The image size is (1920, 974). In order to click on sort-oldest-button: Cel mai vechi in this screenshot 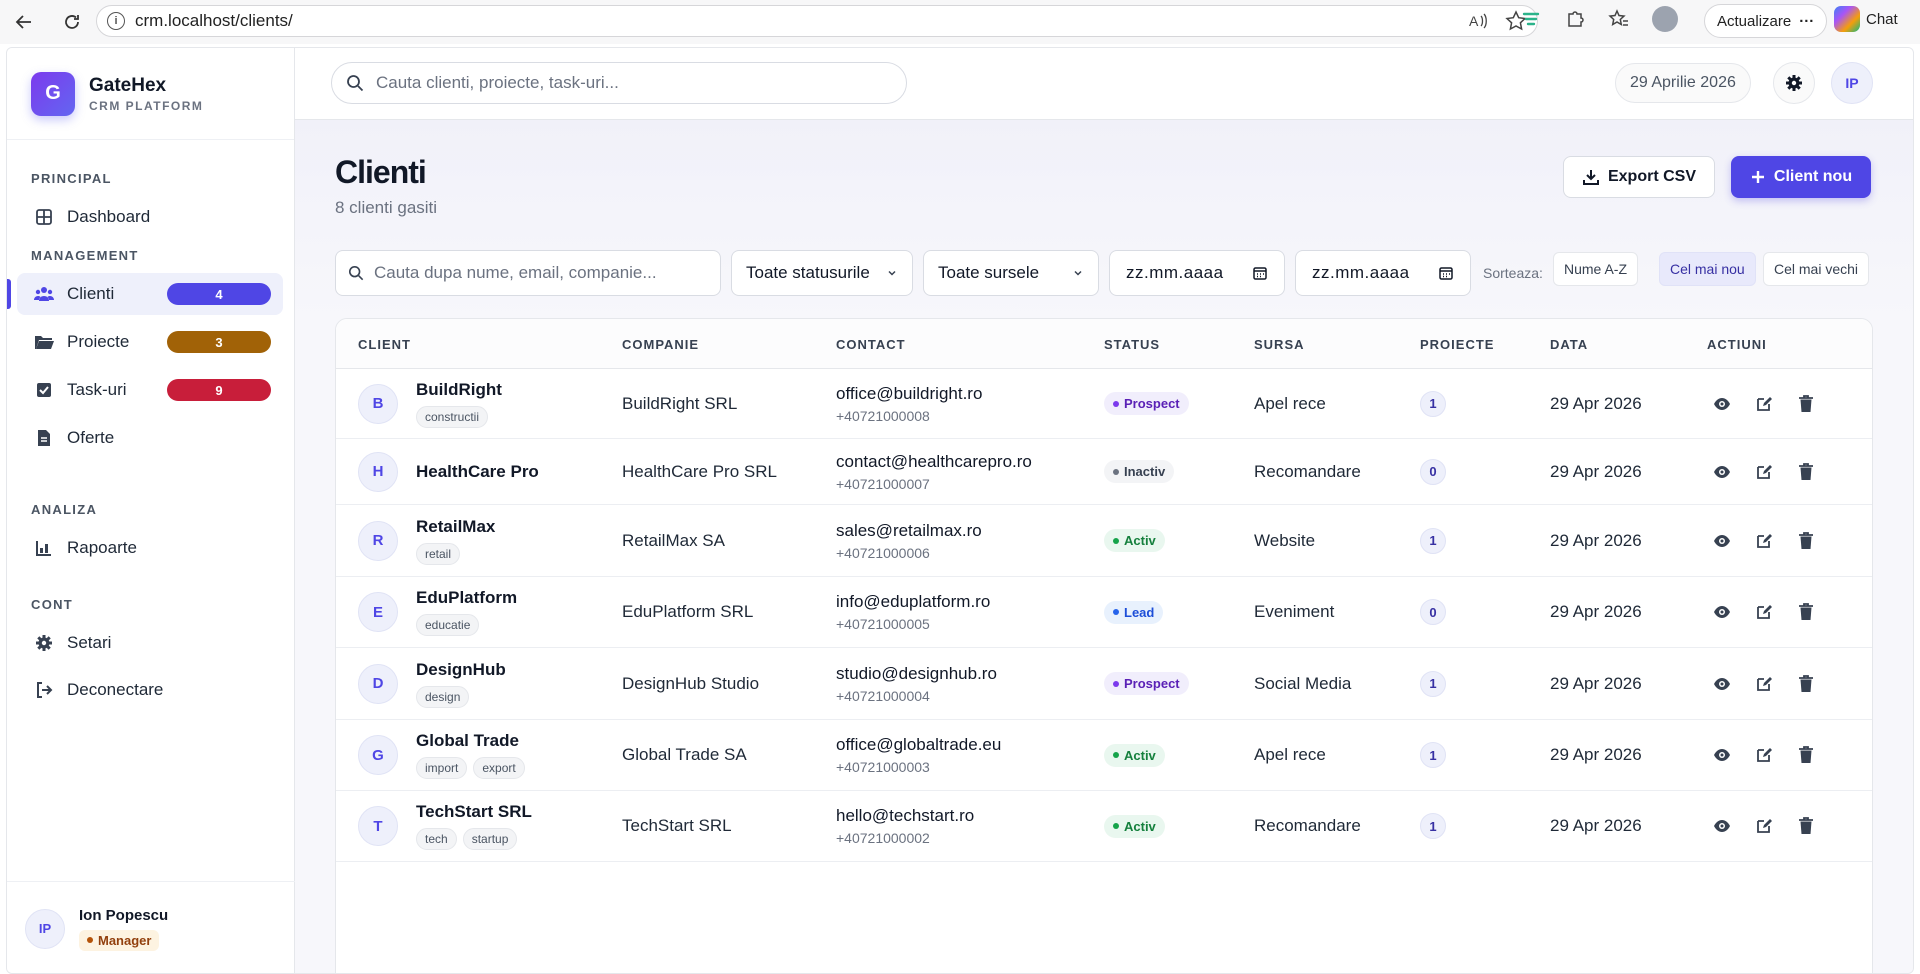, I will do `click(1816, 269)`.